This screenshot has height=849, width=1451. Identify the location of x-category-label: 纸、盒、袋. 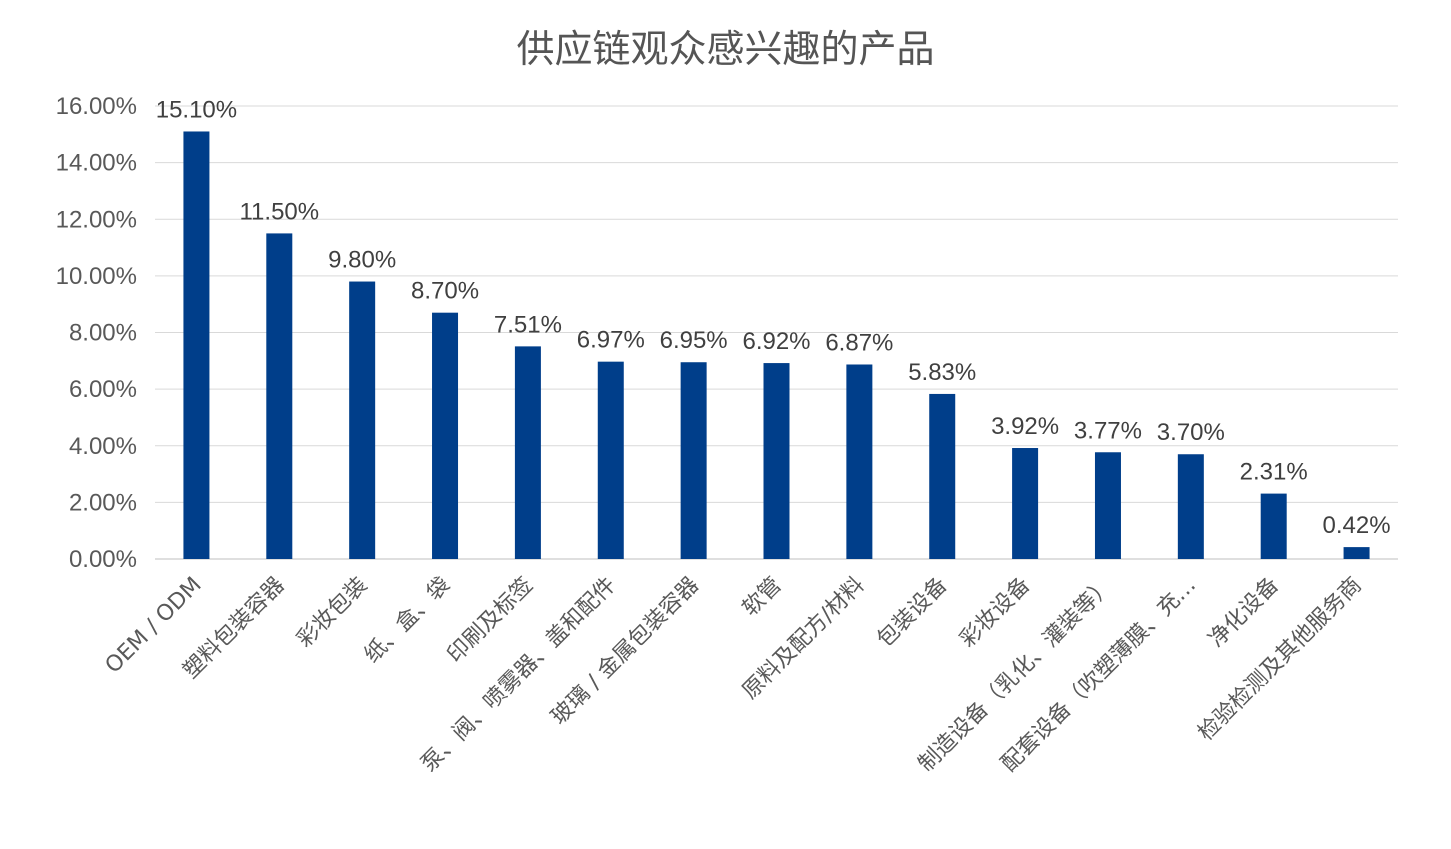
(407, 620).